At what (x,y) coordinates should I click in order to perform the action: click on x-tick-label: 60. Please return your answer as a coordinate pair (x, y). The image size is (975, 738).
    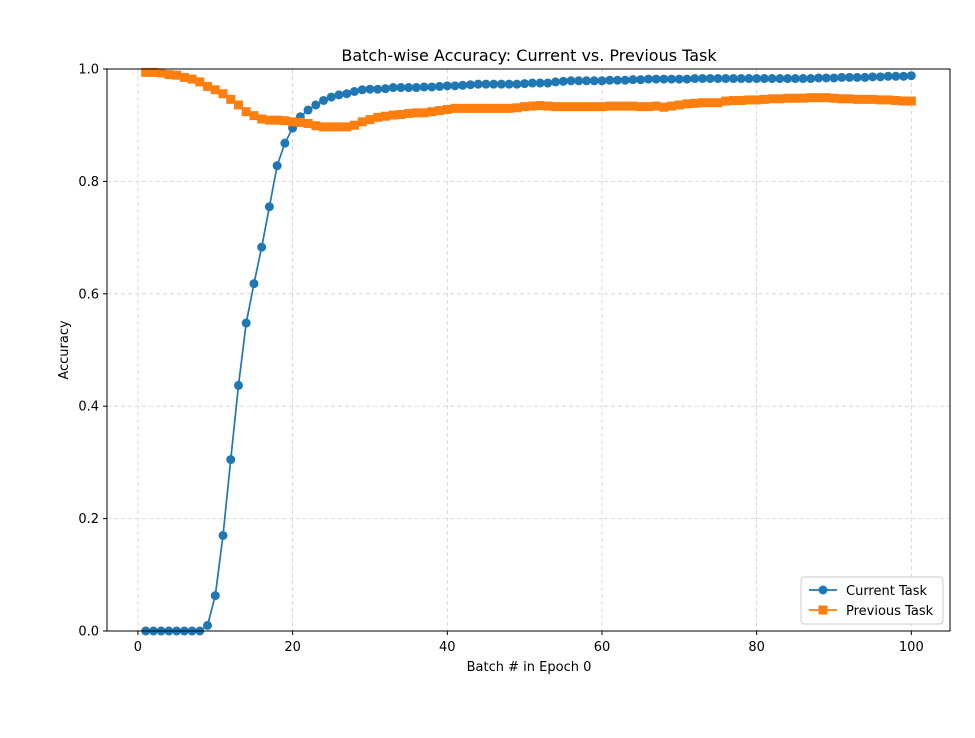
    Looking at the image, I should click on (602, 647).